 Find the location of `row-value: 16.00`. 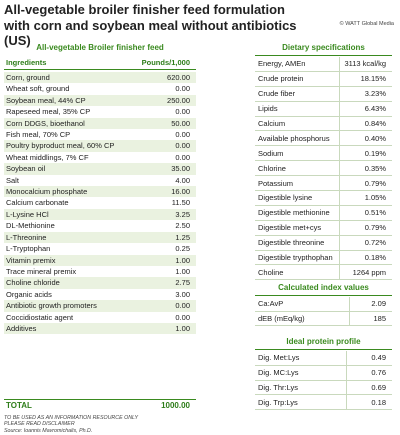

row-value: 16.00 is located at coordinates (175, 192).